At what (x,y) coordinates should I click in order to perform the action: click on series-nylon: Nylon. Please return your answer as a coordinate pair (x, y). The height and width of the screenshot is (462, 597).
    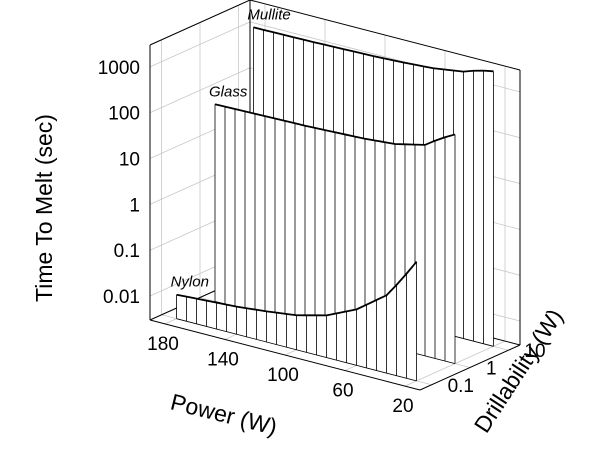
    Looking at the image, I should click on (294, 321).